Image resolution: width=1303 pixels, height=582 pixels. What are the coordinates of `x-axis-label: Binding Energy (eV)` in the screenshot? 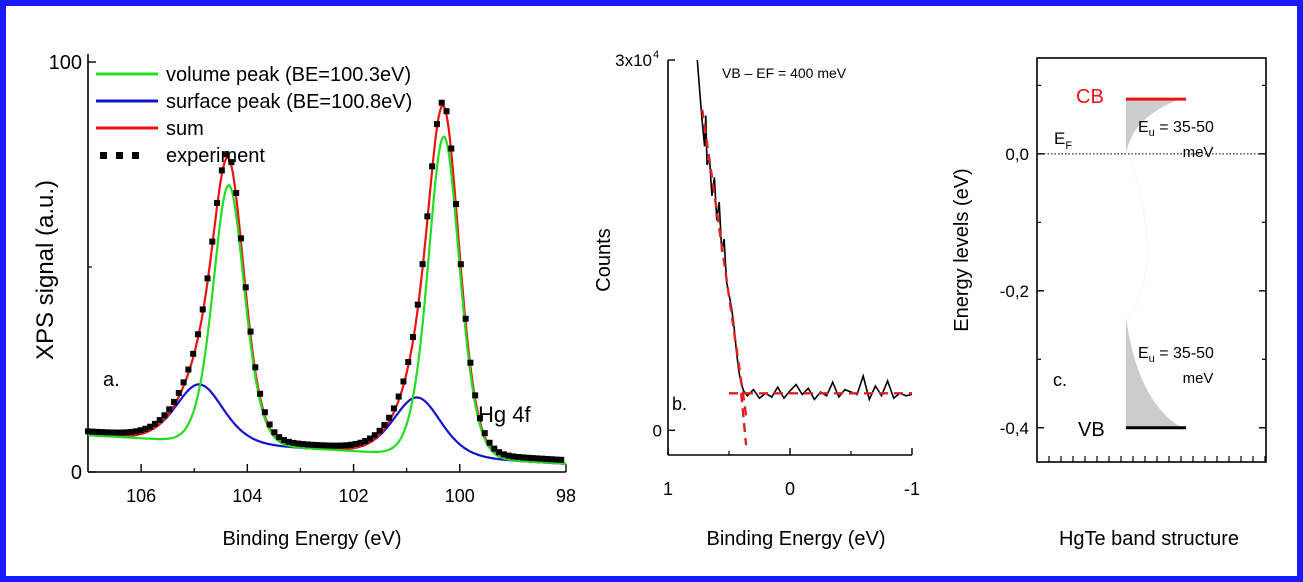 It's located at (796, 539).